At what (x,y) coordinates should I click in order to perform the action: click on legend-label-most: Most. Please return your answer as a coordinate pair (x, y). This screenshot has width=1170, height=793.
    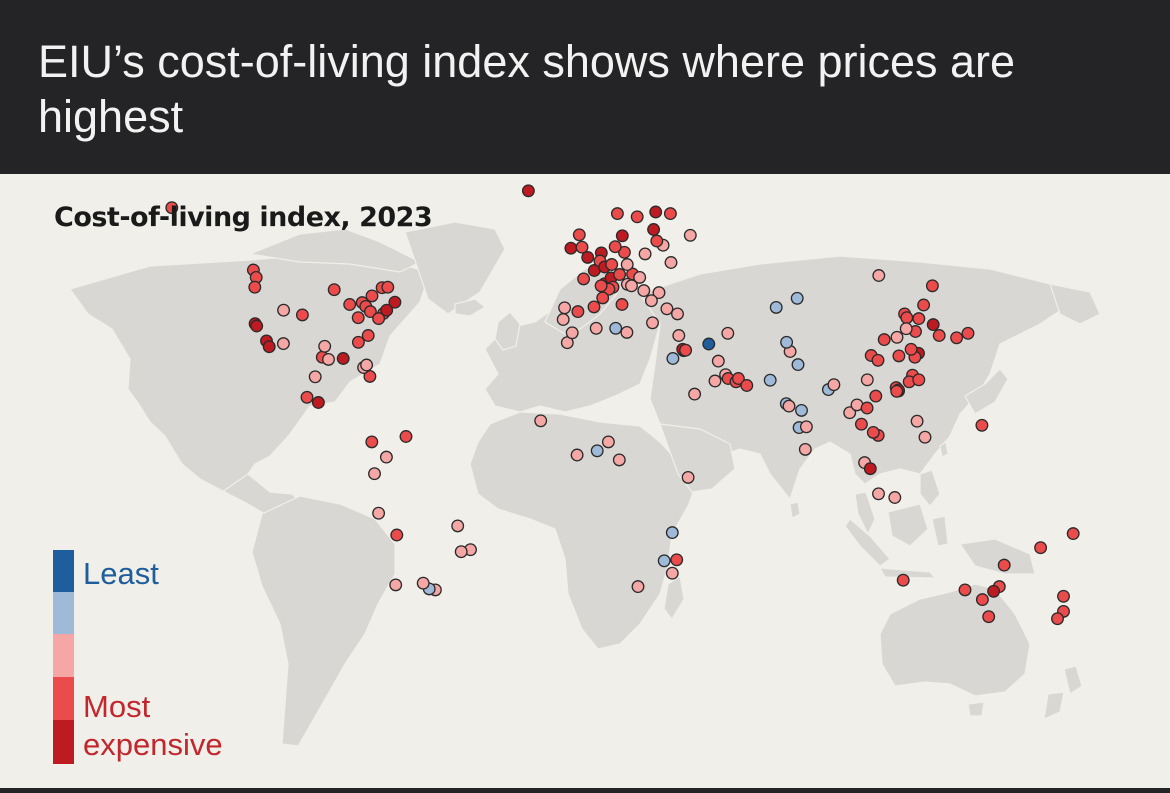
    Looking at the image, I should click on (117, 706).